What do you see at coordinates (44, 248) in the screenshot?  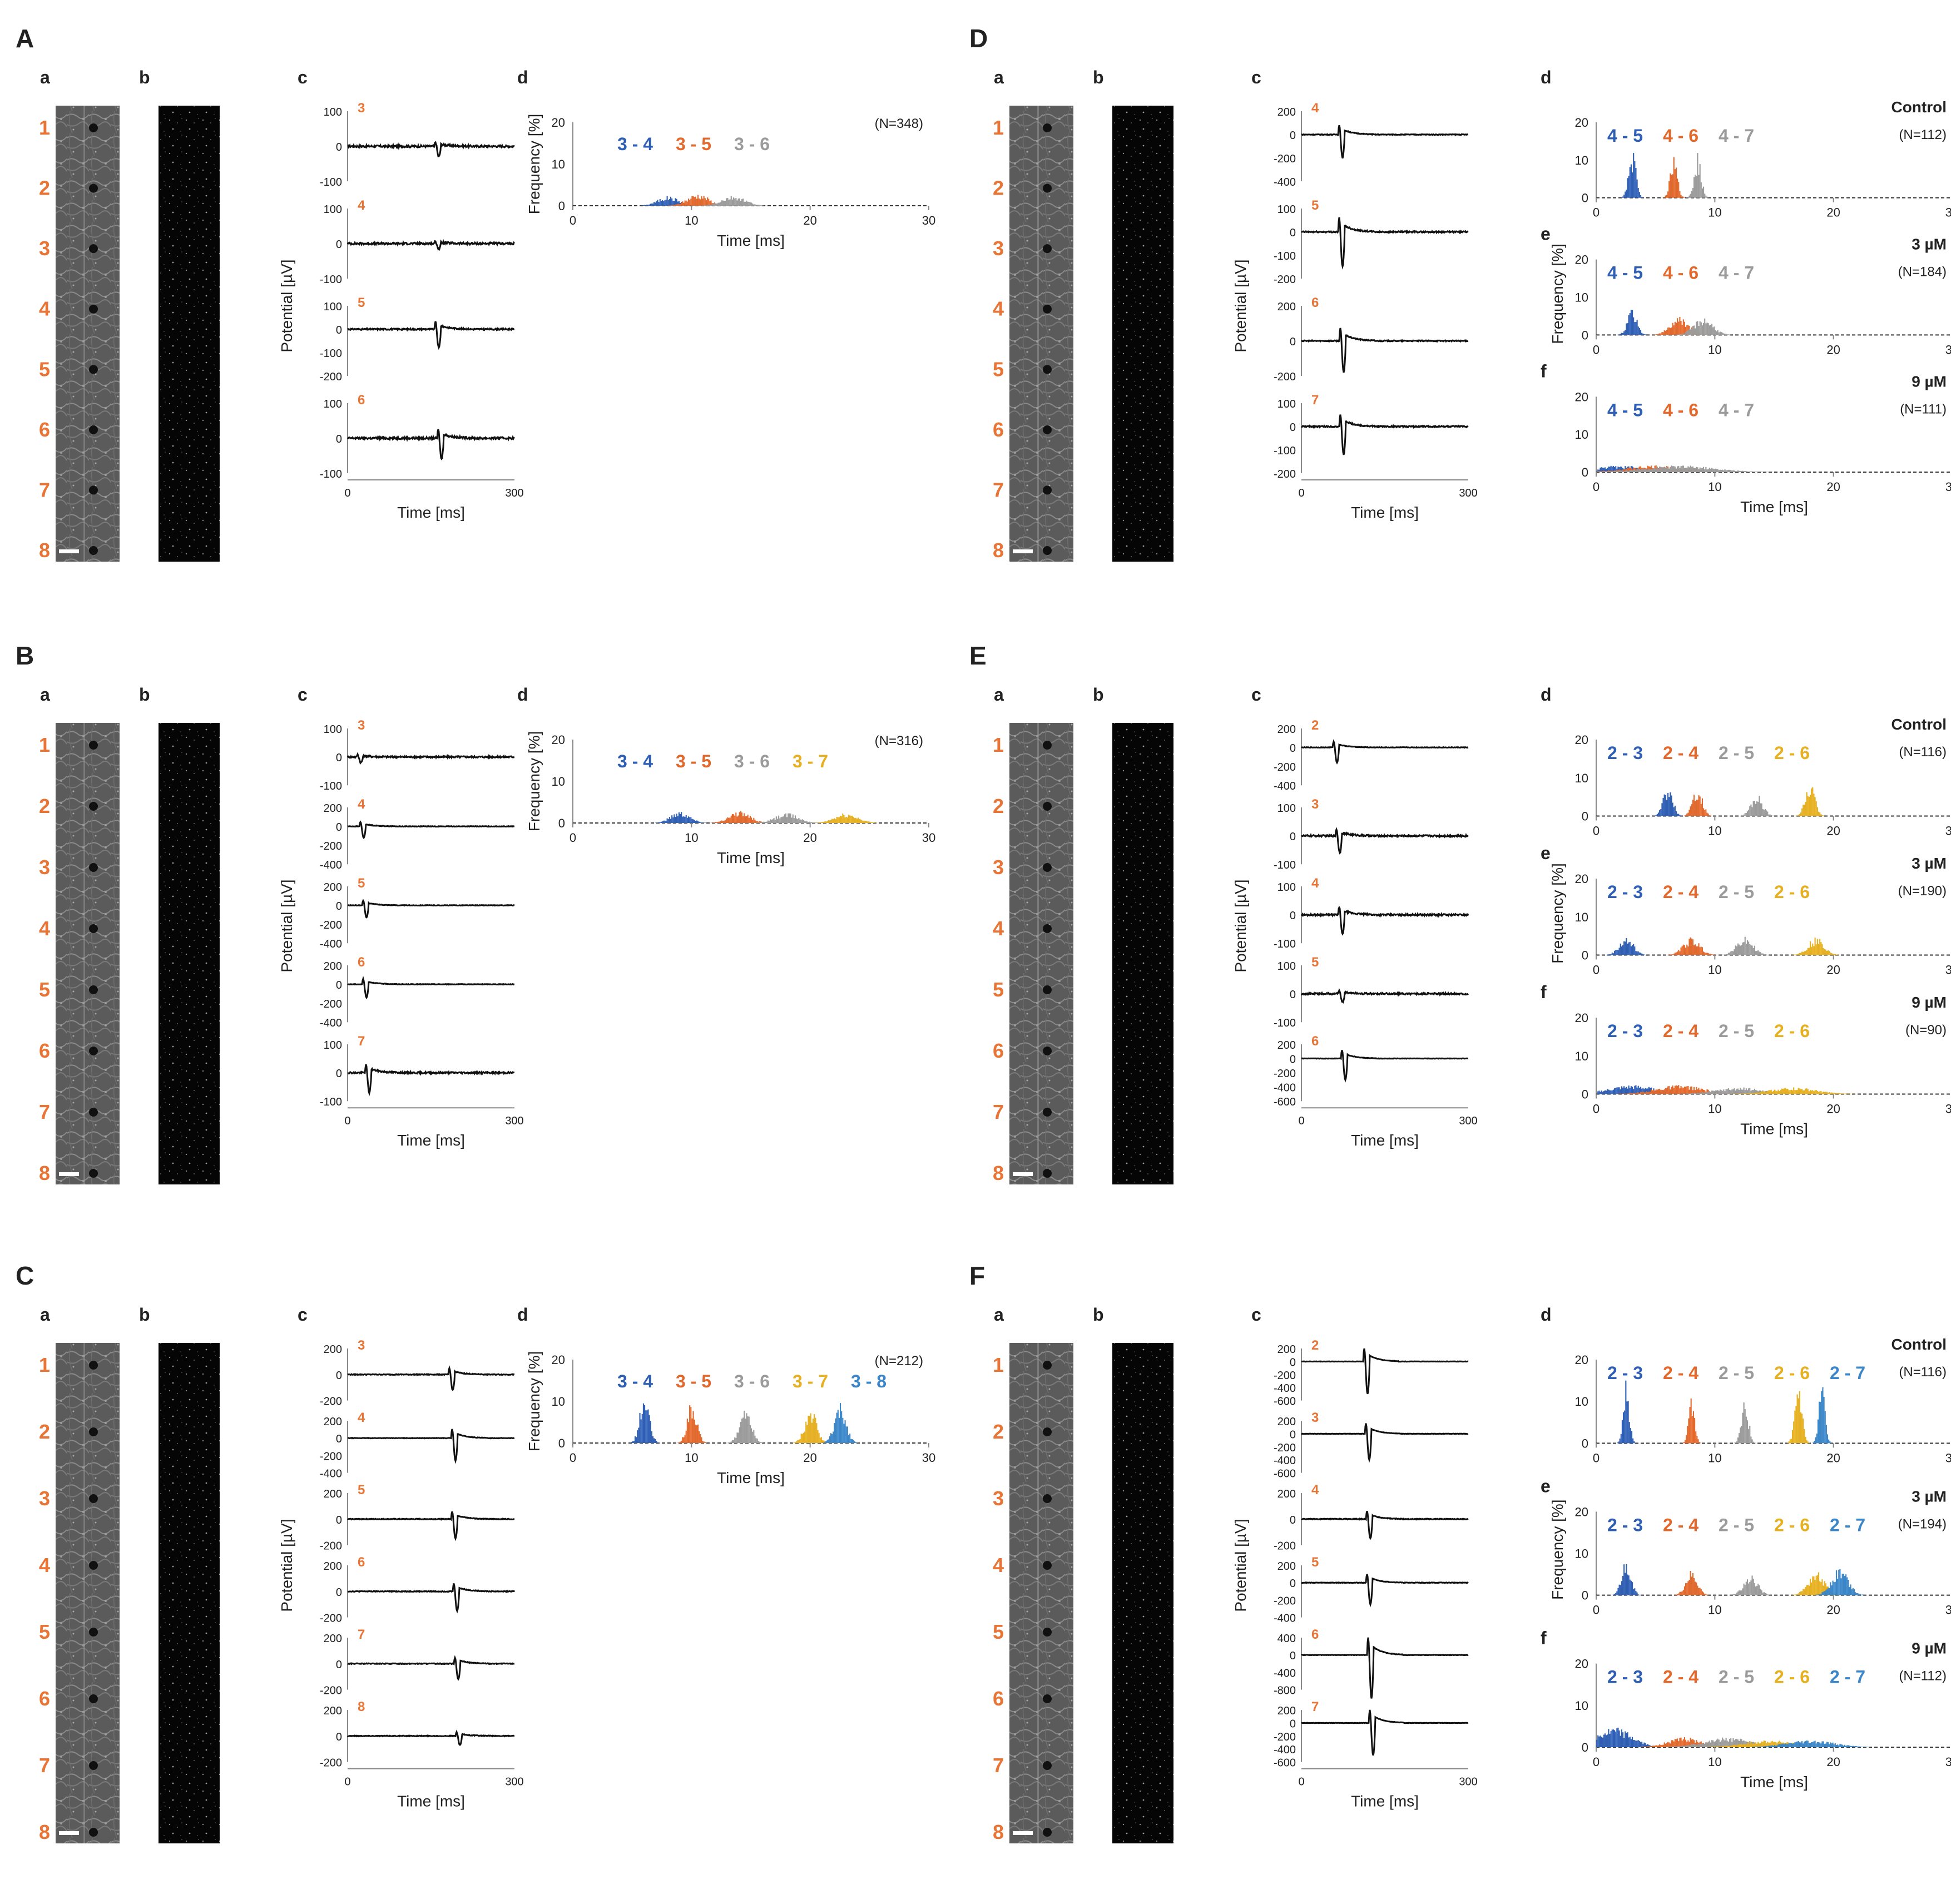 I see `electrode-number: 3` at bounding box center [44, 248].